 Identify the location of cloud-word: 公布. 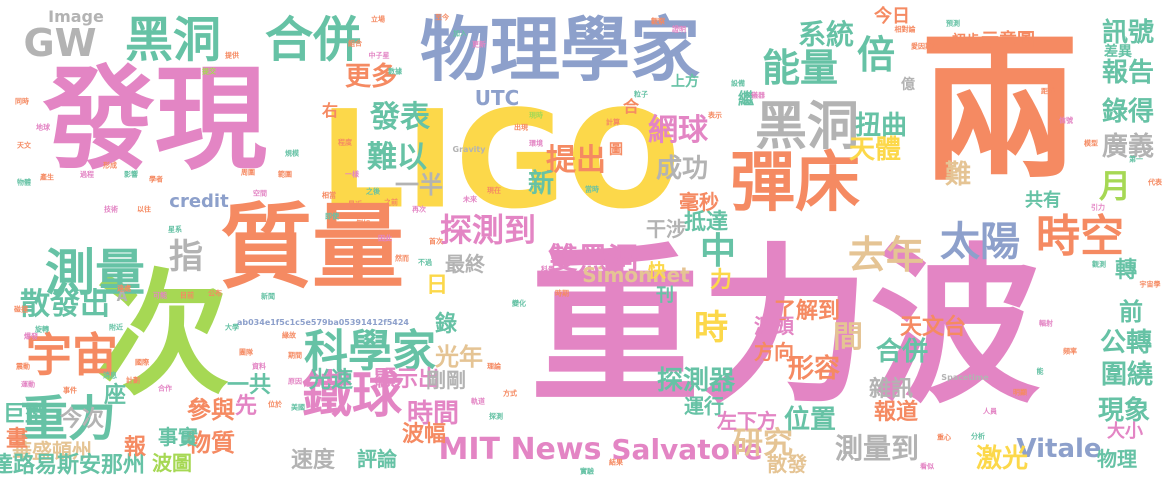
(215, 293).